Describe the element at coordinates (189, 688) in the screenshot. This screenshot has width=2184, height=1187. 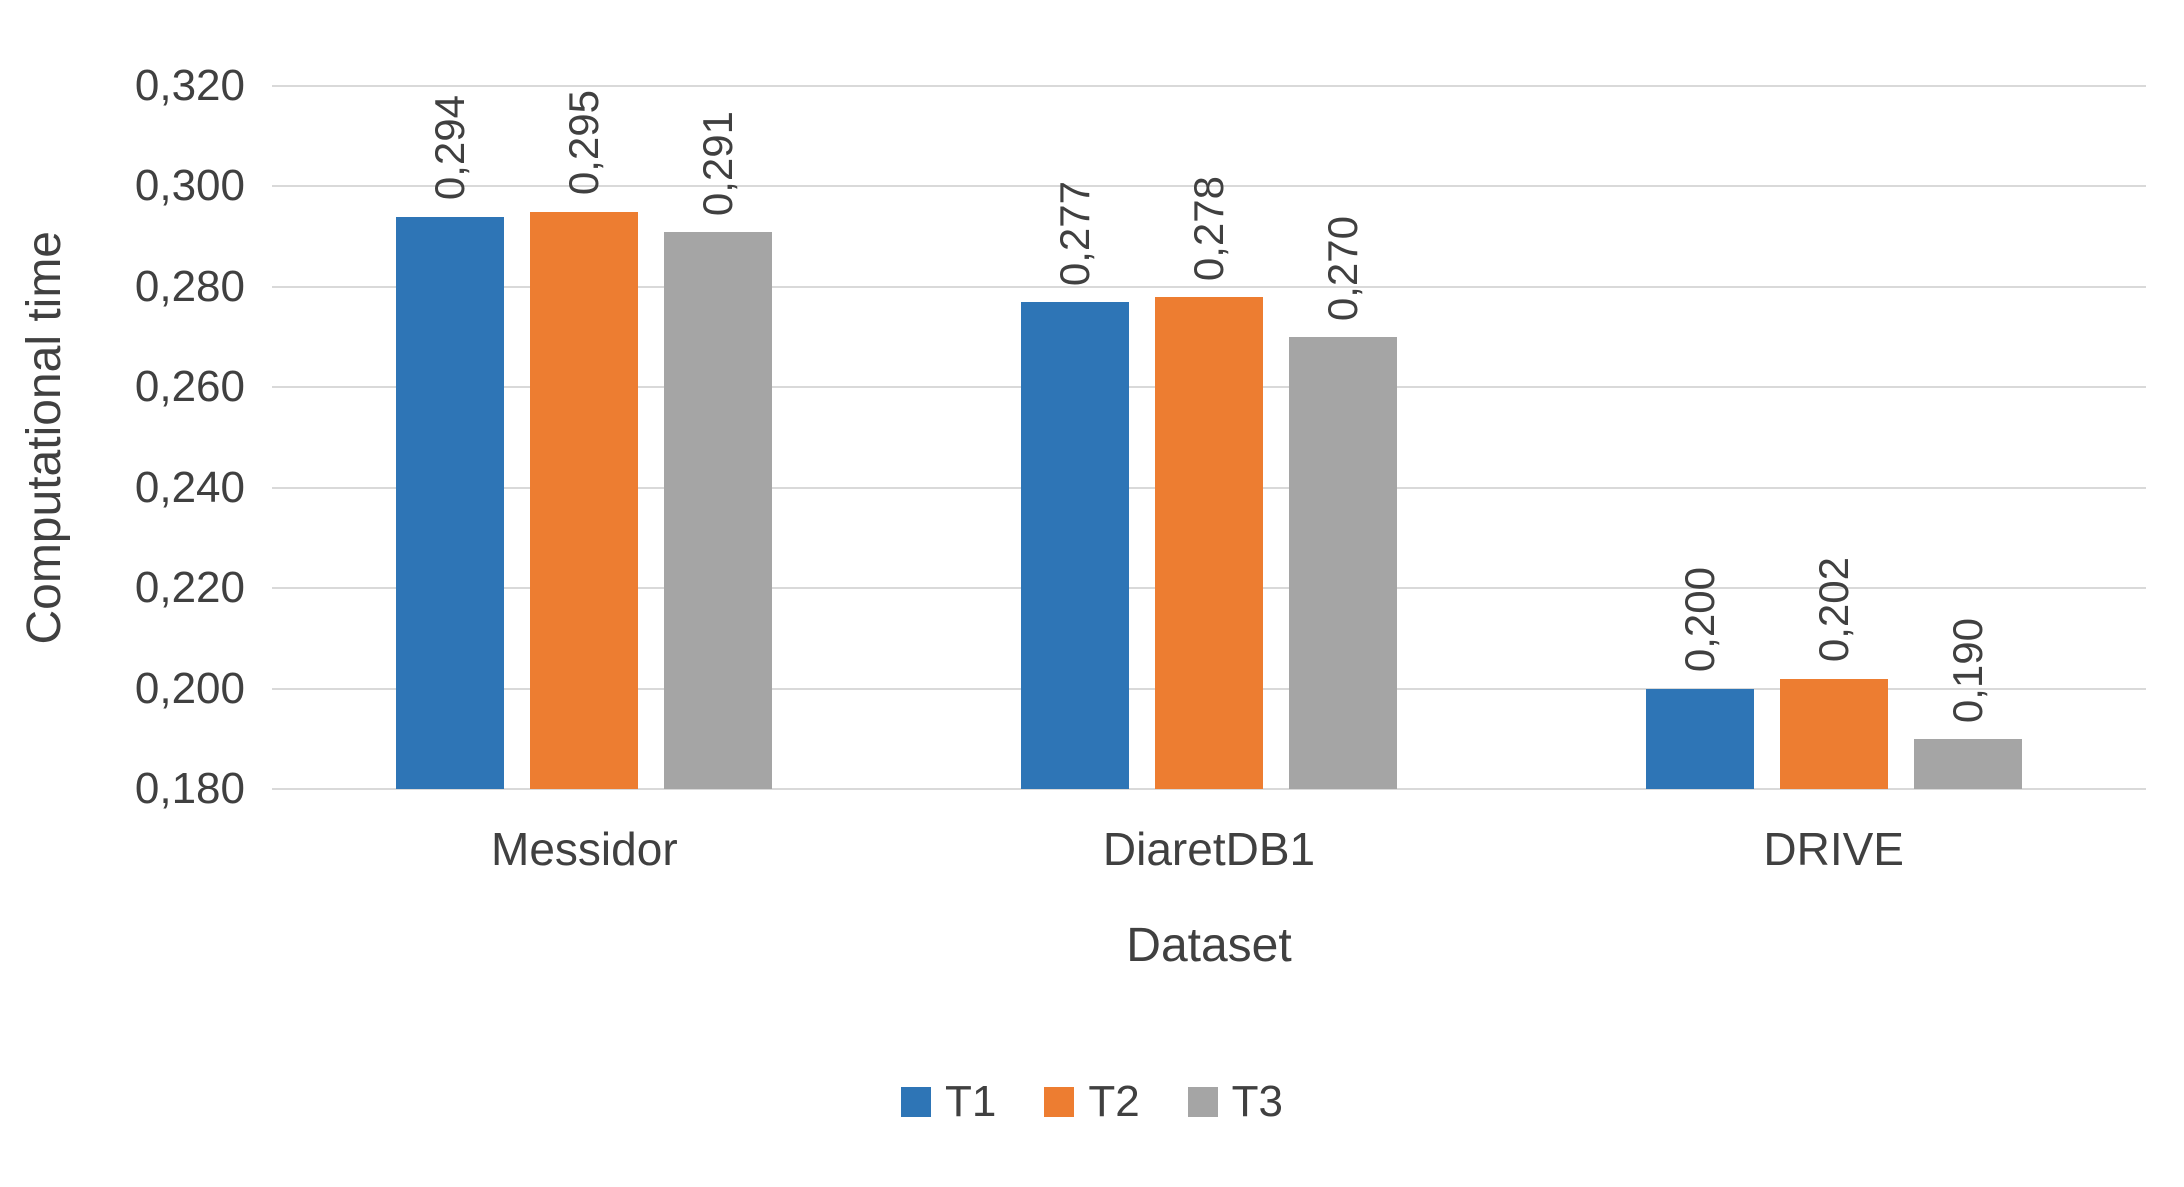
I see `y-tick-label: 0,200` at that location.